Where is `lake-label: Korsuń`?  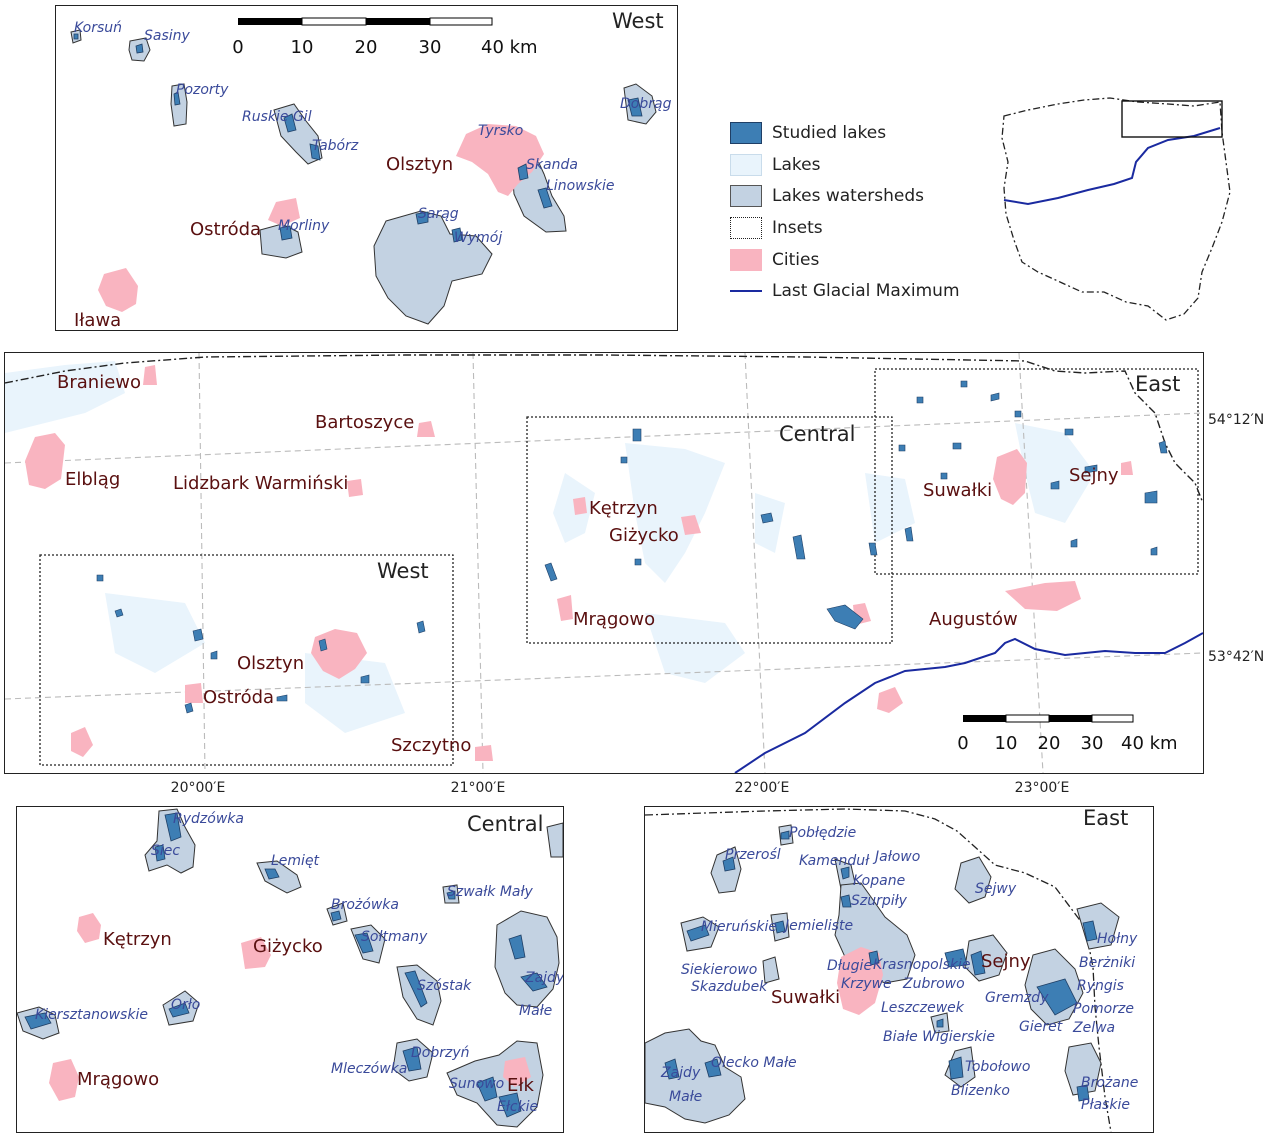
lake-label: Korsuń is located at coordinates (98, 28).